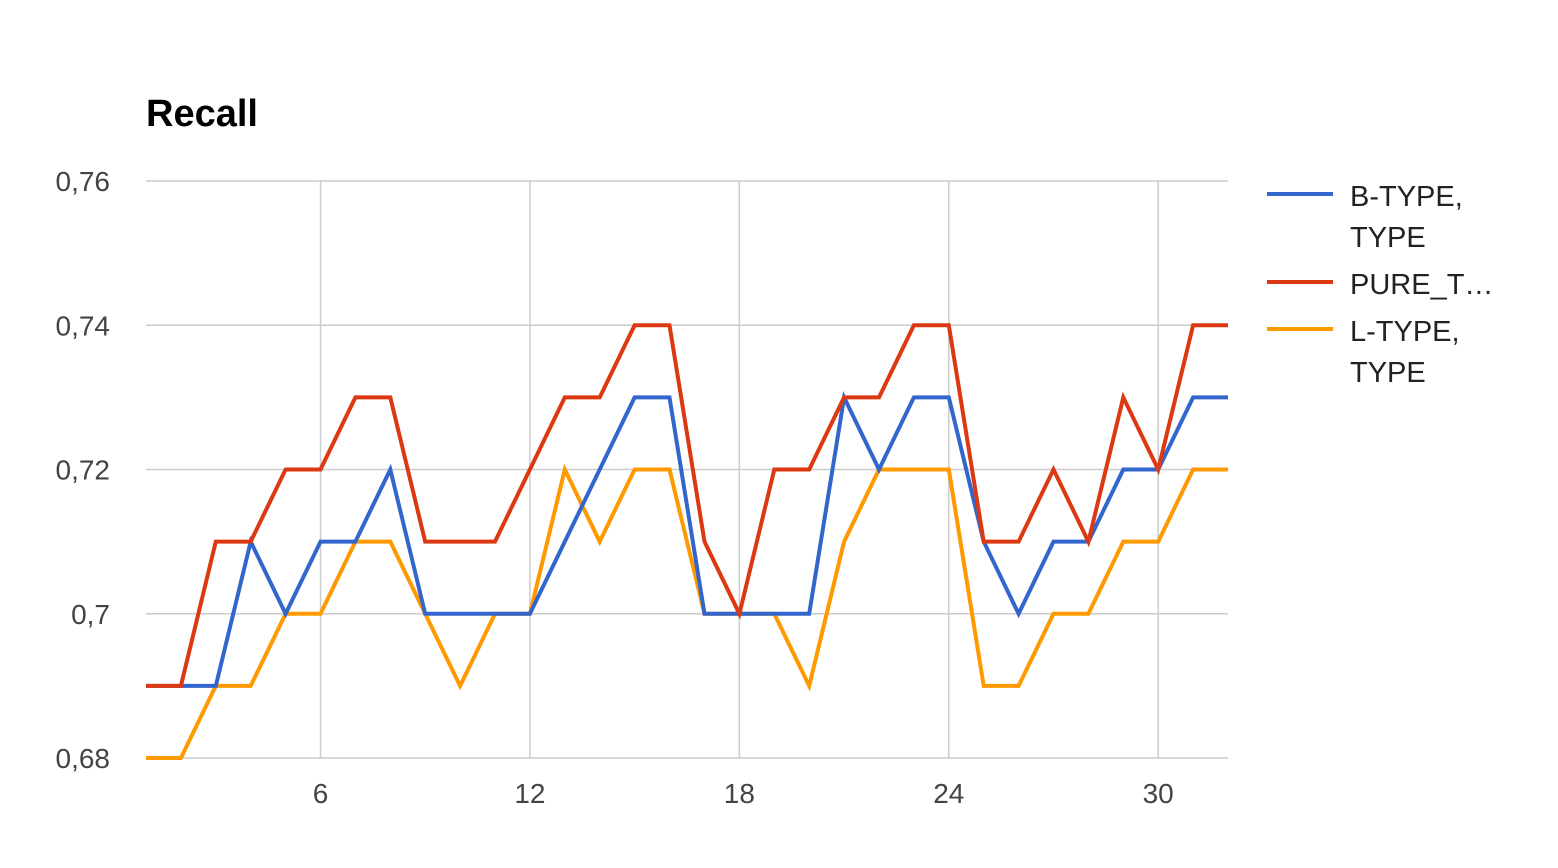  What do you see at coordinates (83, 758) in the screenshot?
I see `y-tick-label: 0,68` at bounding box center [83, 758].